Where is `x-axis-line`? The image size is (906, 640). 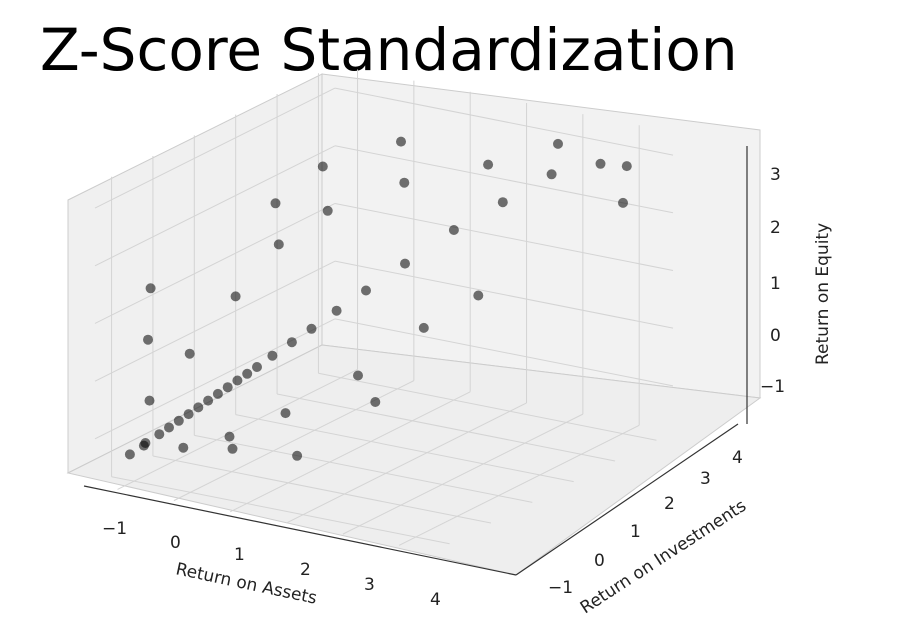 x-axis-line is located at coordinates (300, 530).